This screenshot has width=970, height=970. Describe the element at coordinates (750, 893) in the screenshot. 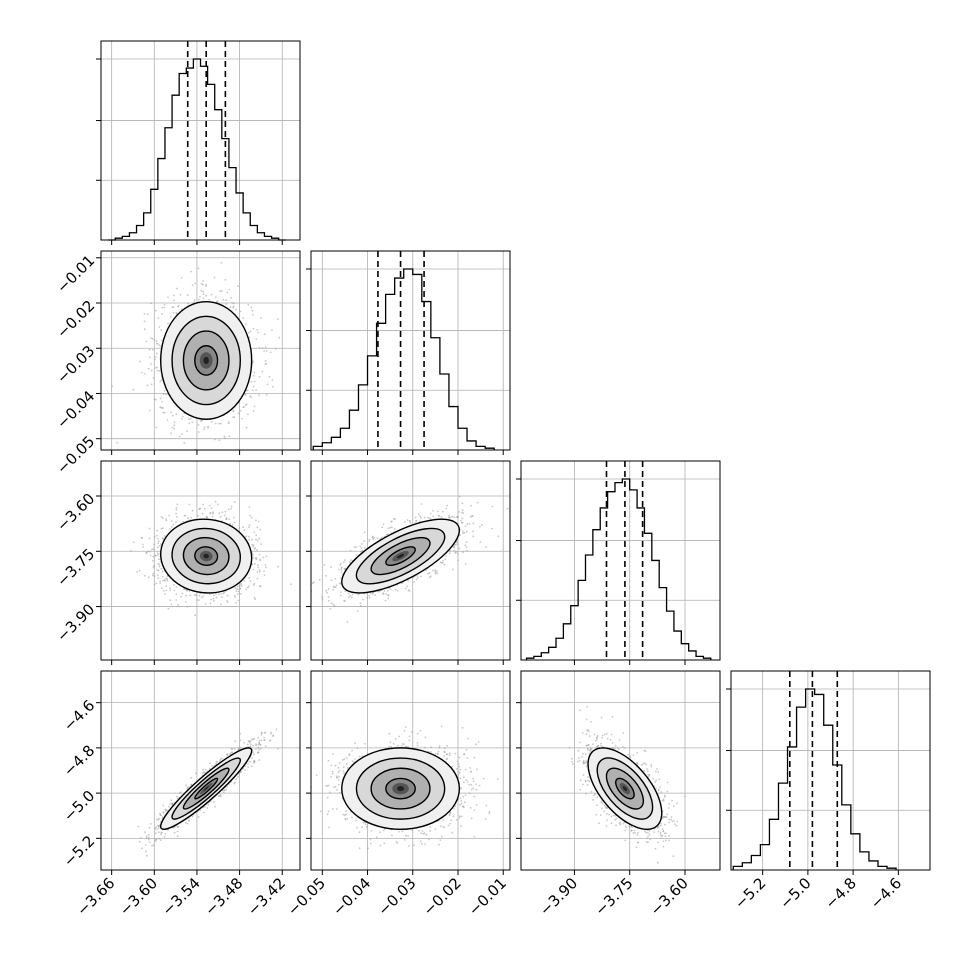

I see `x-tick-label-3-0: −5.2` at that location.